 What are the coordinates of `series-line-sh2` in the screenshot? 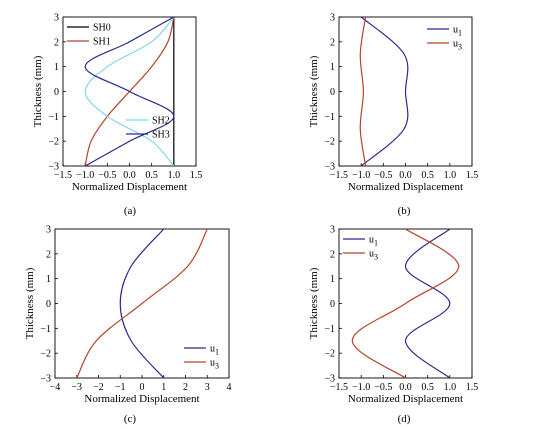 It's located at (129, 91).